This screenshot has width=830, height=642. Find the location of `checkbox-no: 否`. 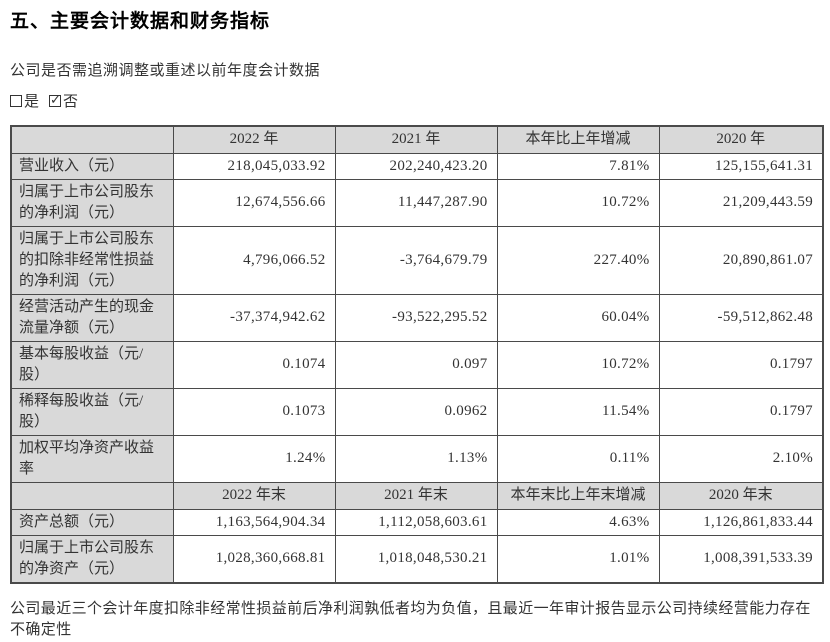

checkbox-no: 否 is located at coordinates (63, 100).